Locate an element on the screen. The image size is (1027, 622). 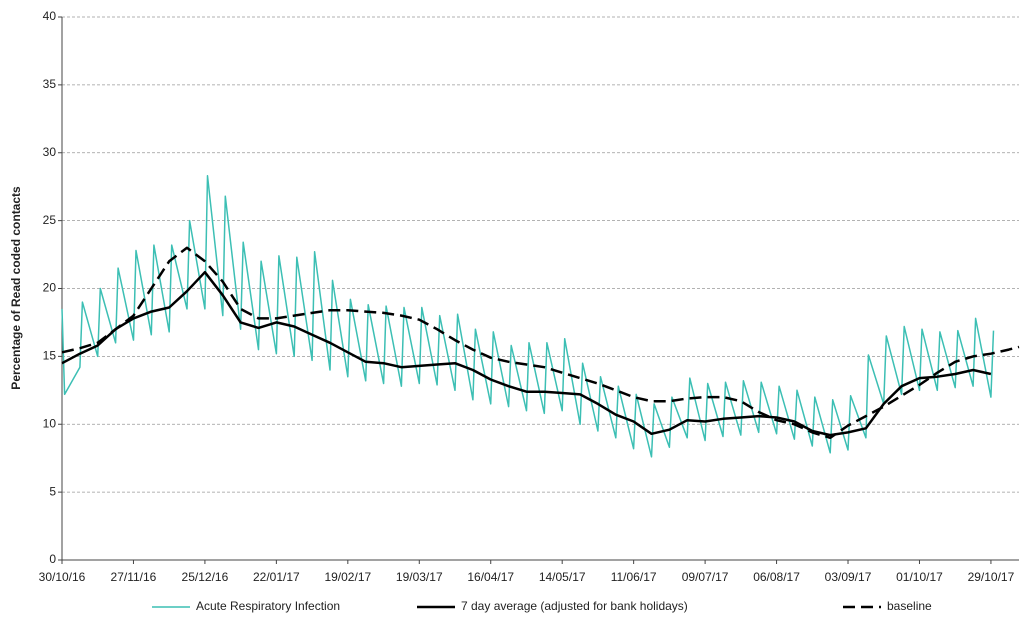
y-tick-label: 5 is located at coordinates (52, 491).